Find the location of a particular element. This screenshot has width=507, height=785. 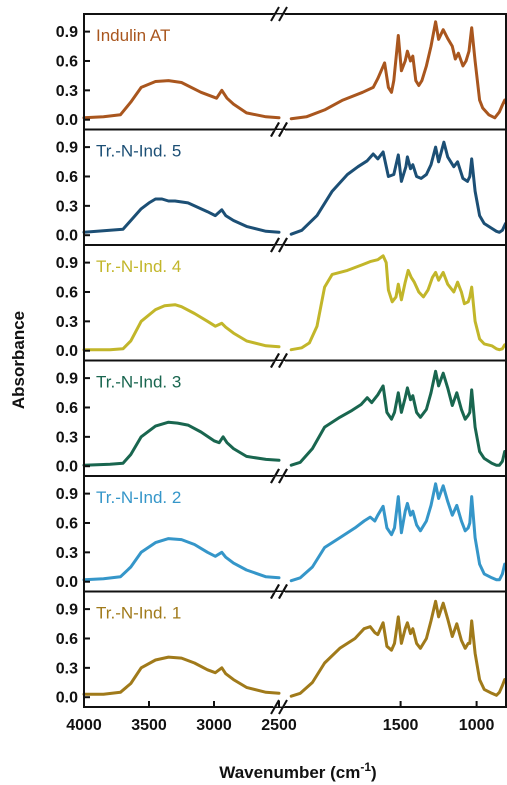

panel-label: Tr.-N-Ind. 3 is located at coordinates (138, 382).